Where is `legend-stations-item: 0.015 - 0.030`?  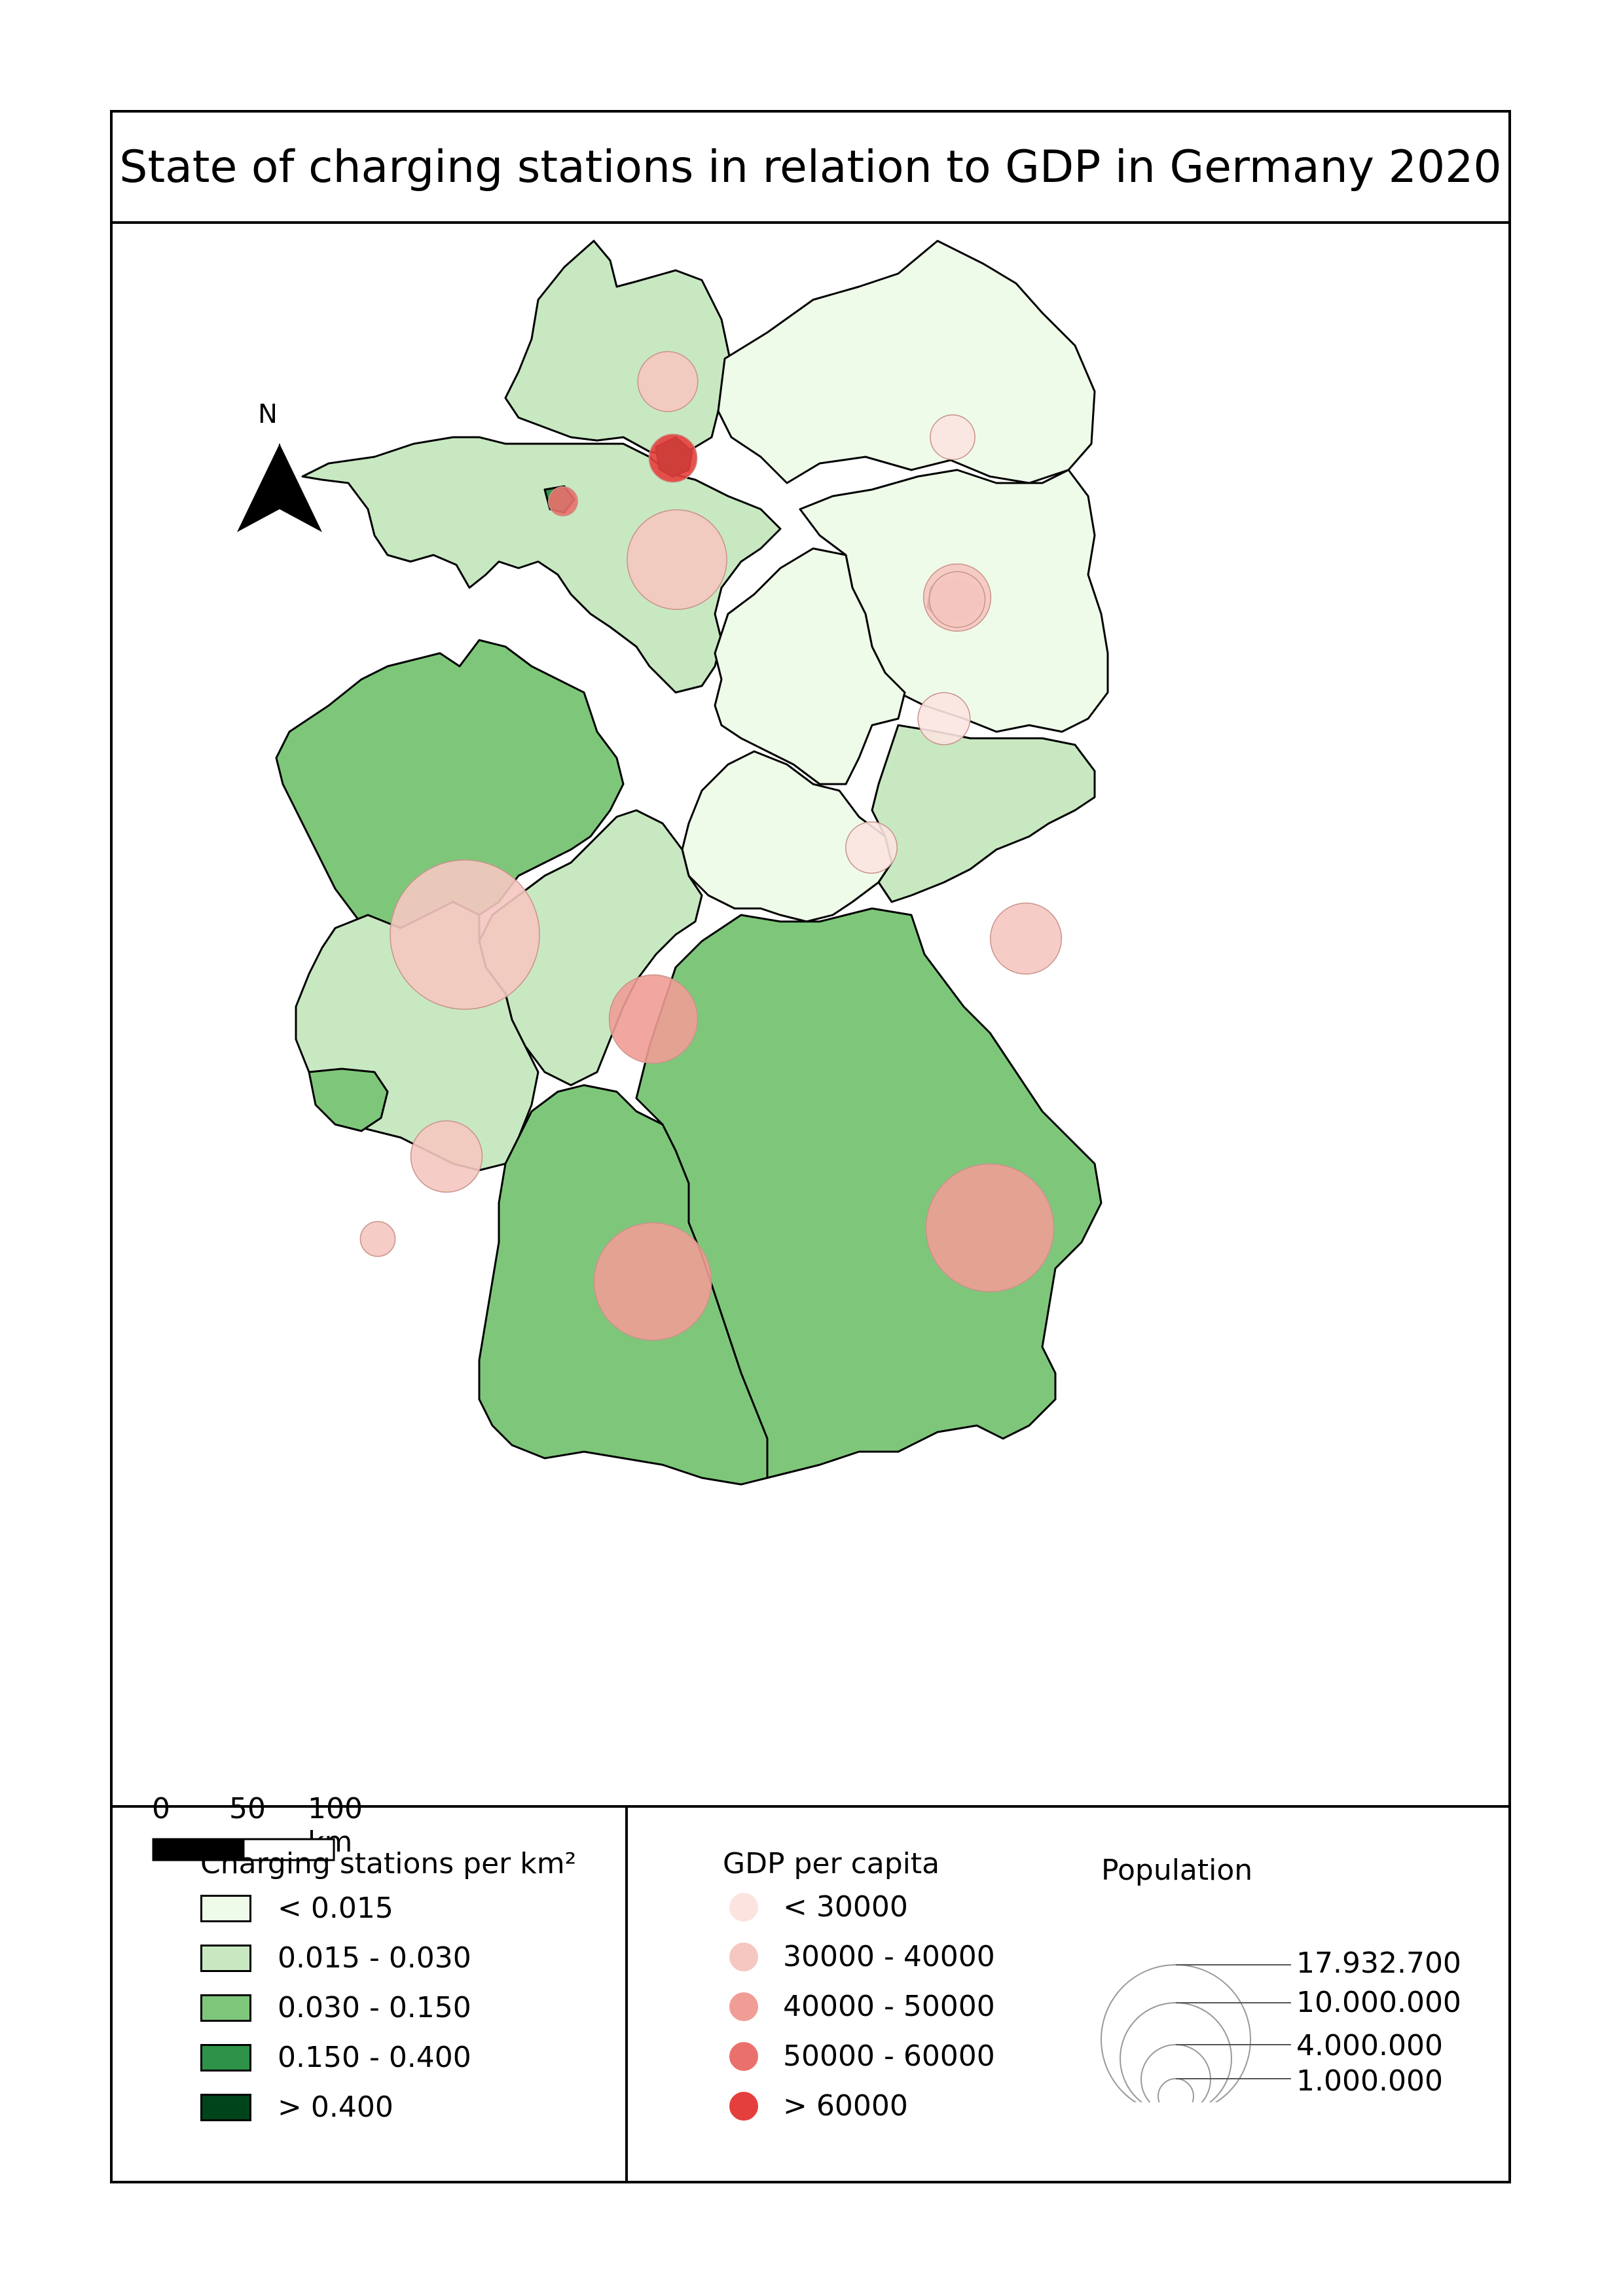 legend-stations-item: 0.015 - 0.030 is located at coordinates (335, 1958).